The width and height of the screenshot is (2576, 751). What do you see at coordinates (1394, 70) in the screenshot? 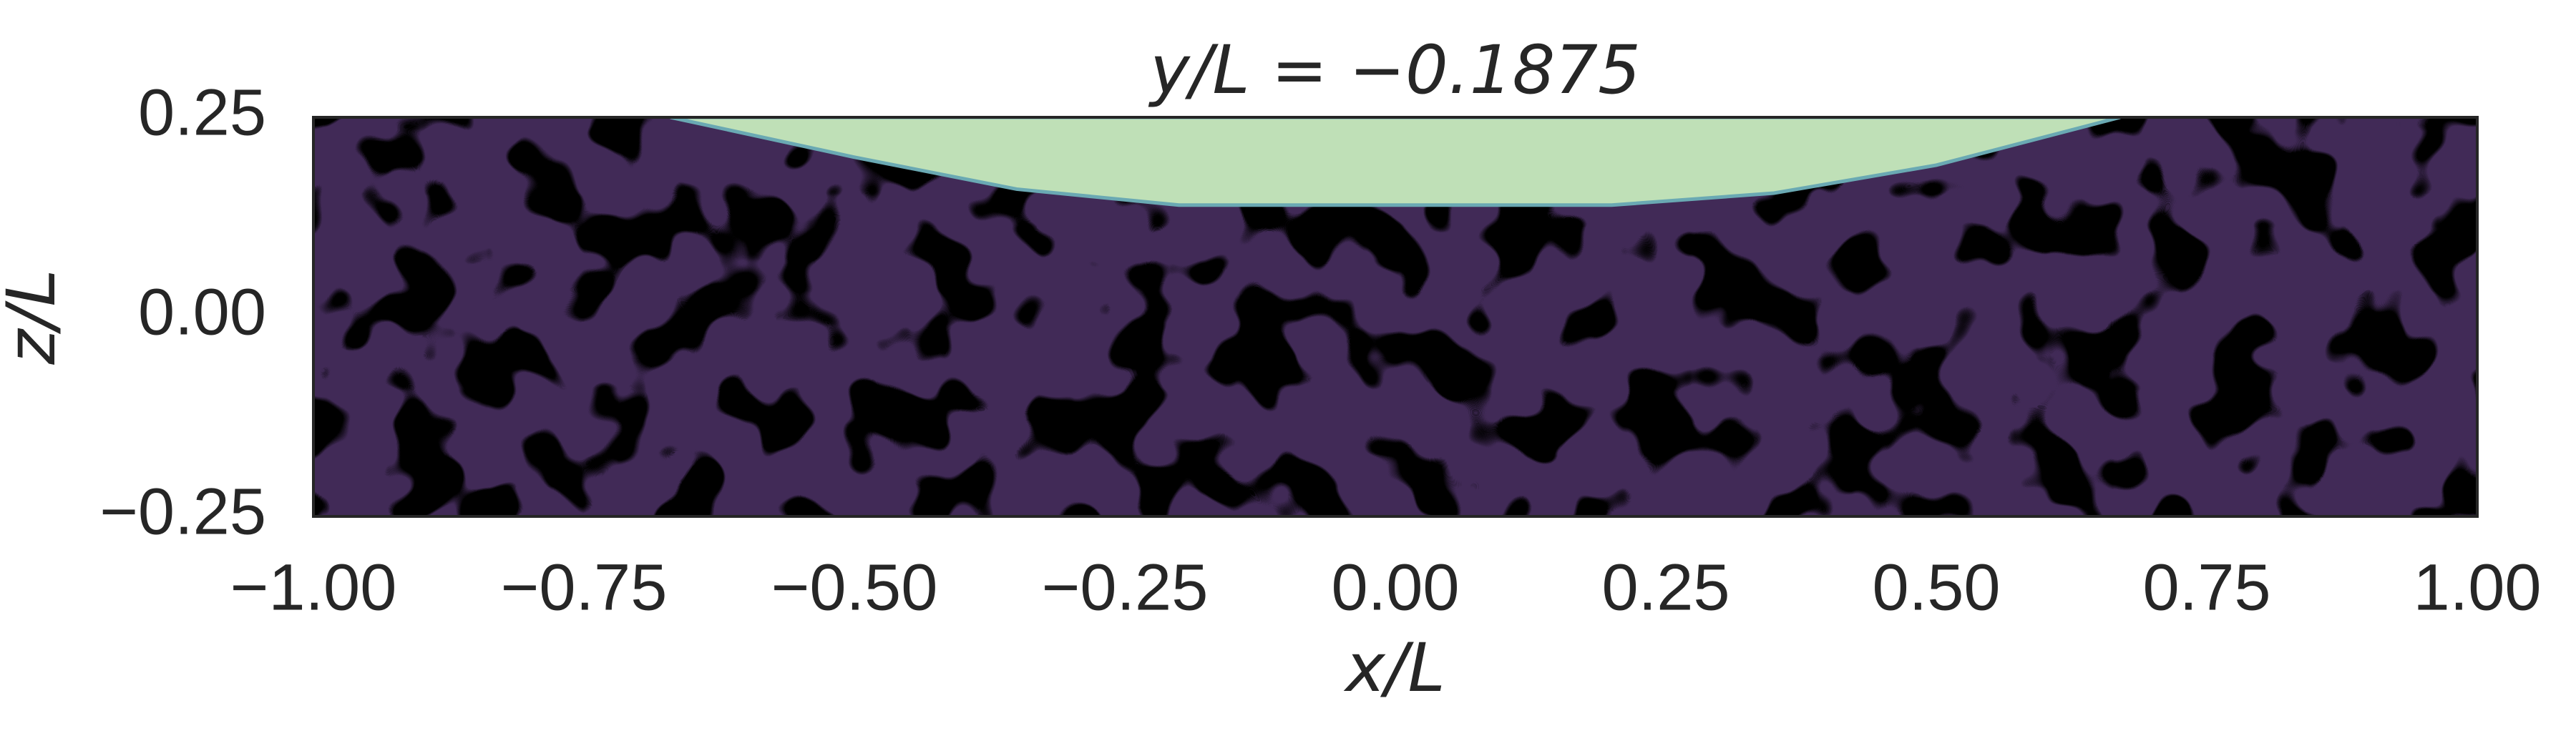
I see `chart-title: y/L = −0.1875` at bounding box center [1394, 70].